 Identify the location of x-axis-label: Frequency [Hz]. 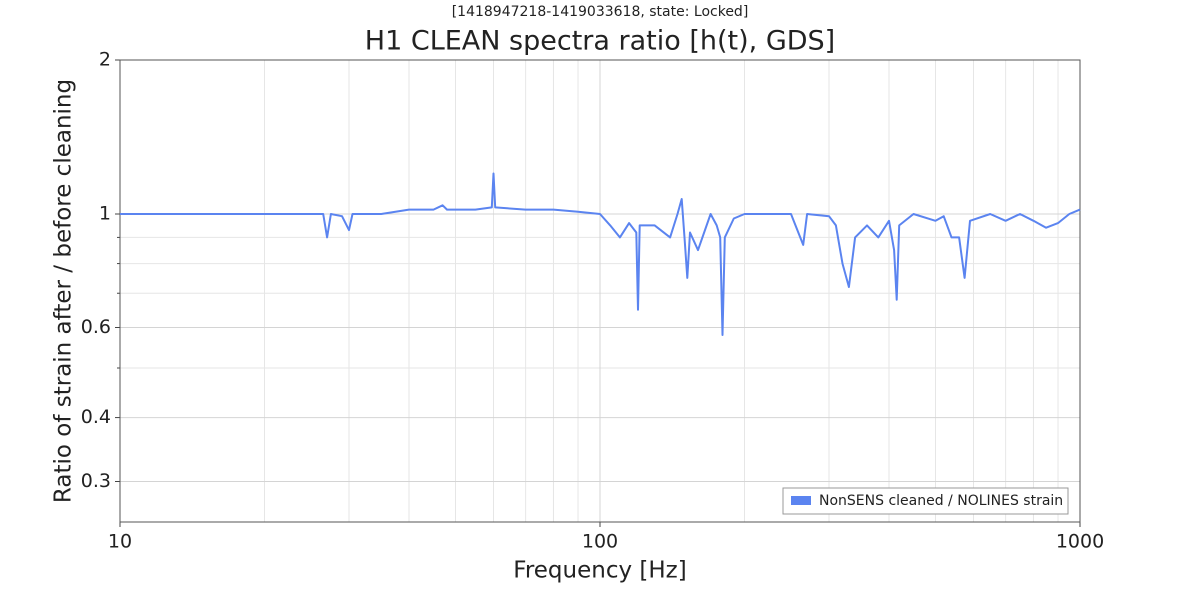
(599, 571).